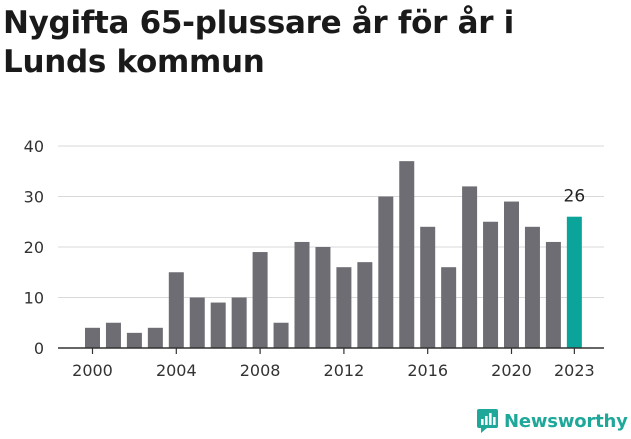 Image resolution: width=631 pixels, height=439 pixels. What do you see at coordinates (39, 348) in the screenshot?
I see `y-tick-label: 0` at bounding box center [39, 348].